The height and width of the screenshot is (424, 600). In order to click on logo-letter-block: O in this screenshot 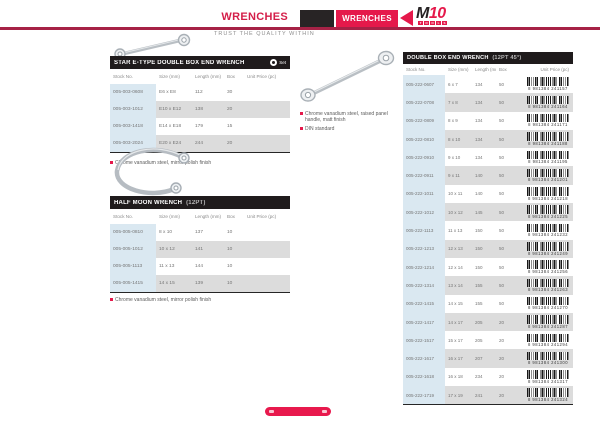, I will do `click(426, 23)`.